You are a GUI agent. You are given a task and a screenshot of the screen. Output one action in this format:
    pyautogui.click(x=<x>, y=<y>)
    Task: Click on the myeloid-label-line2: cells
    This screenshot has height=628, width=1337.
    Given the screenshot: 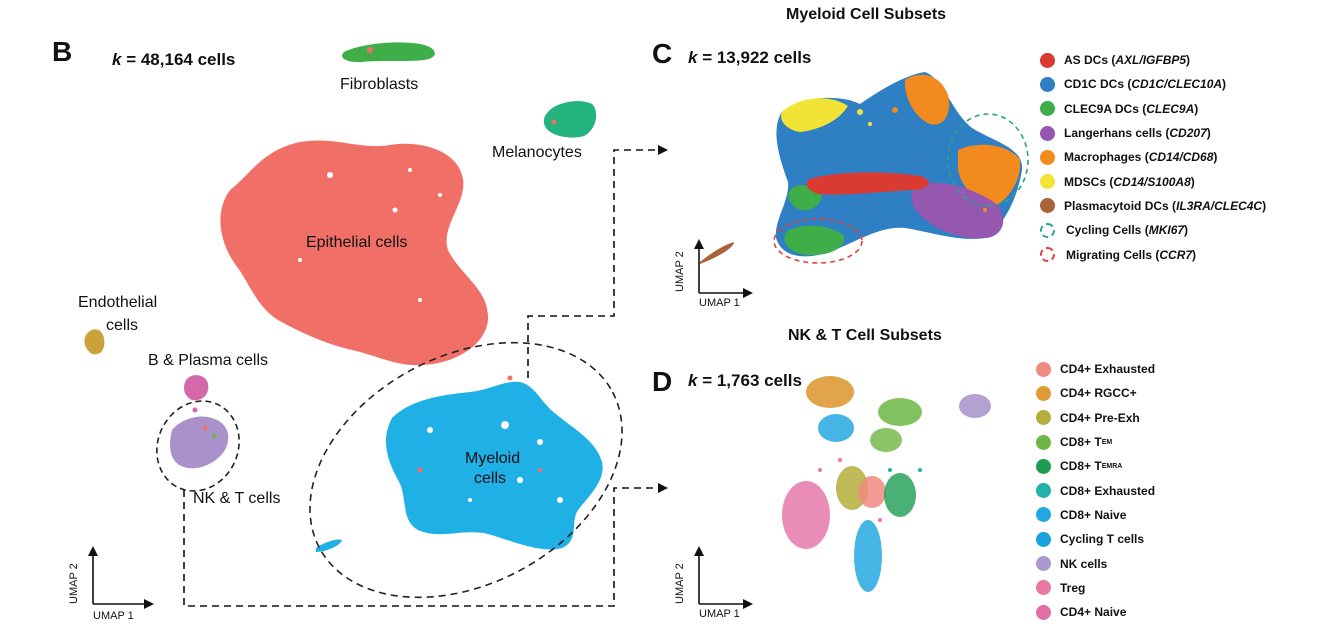 What is the action you would take?
    pyautogui.click(x=490, y=478)
    